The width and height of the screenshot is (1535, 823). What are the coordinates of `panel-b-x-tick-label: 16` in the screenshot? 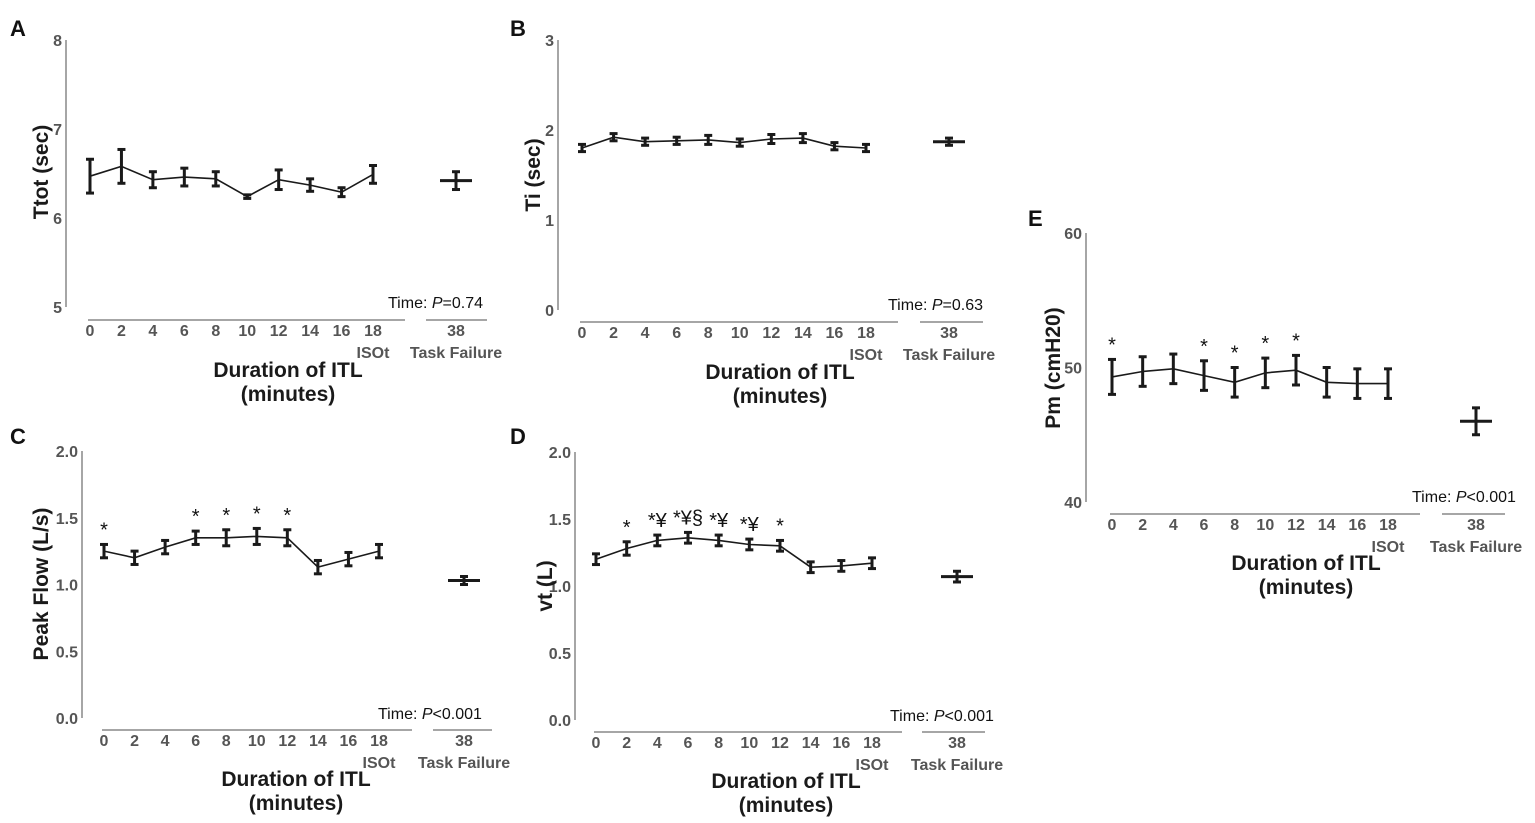 It's located at (835, 333).